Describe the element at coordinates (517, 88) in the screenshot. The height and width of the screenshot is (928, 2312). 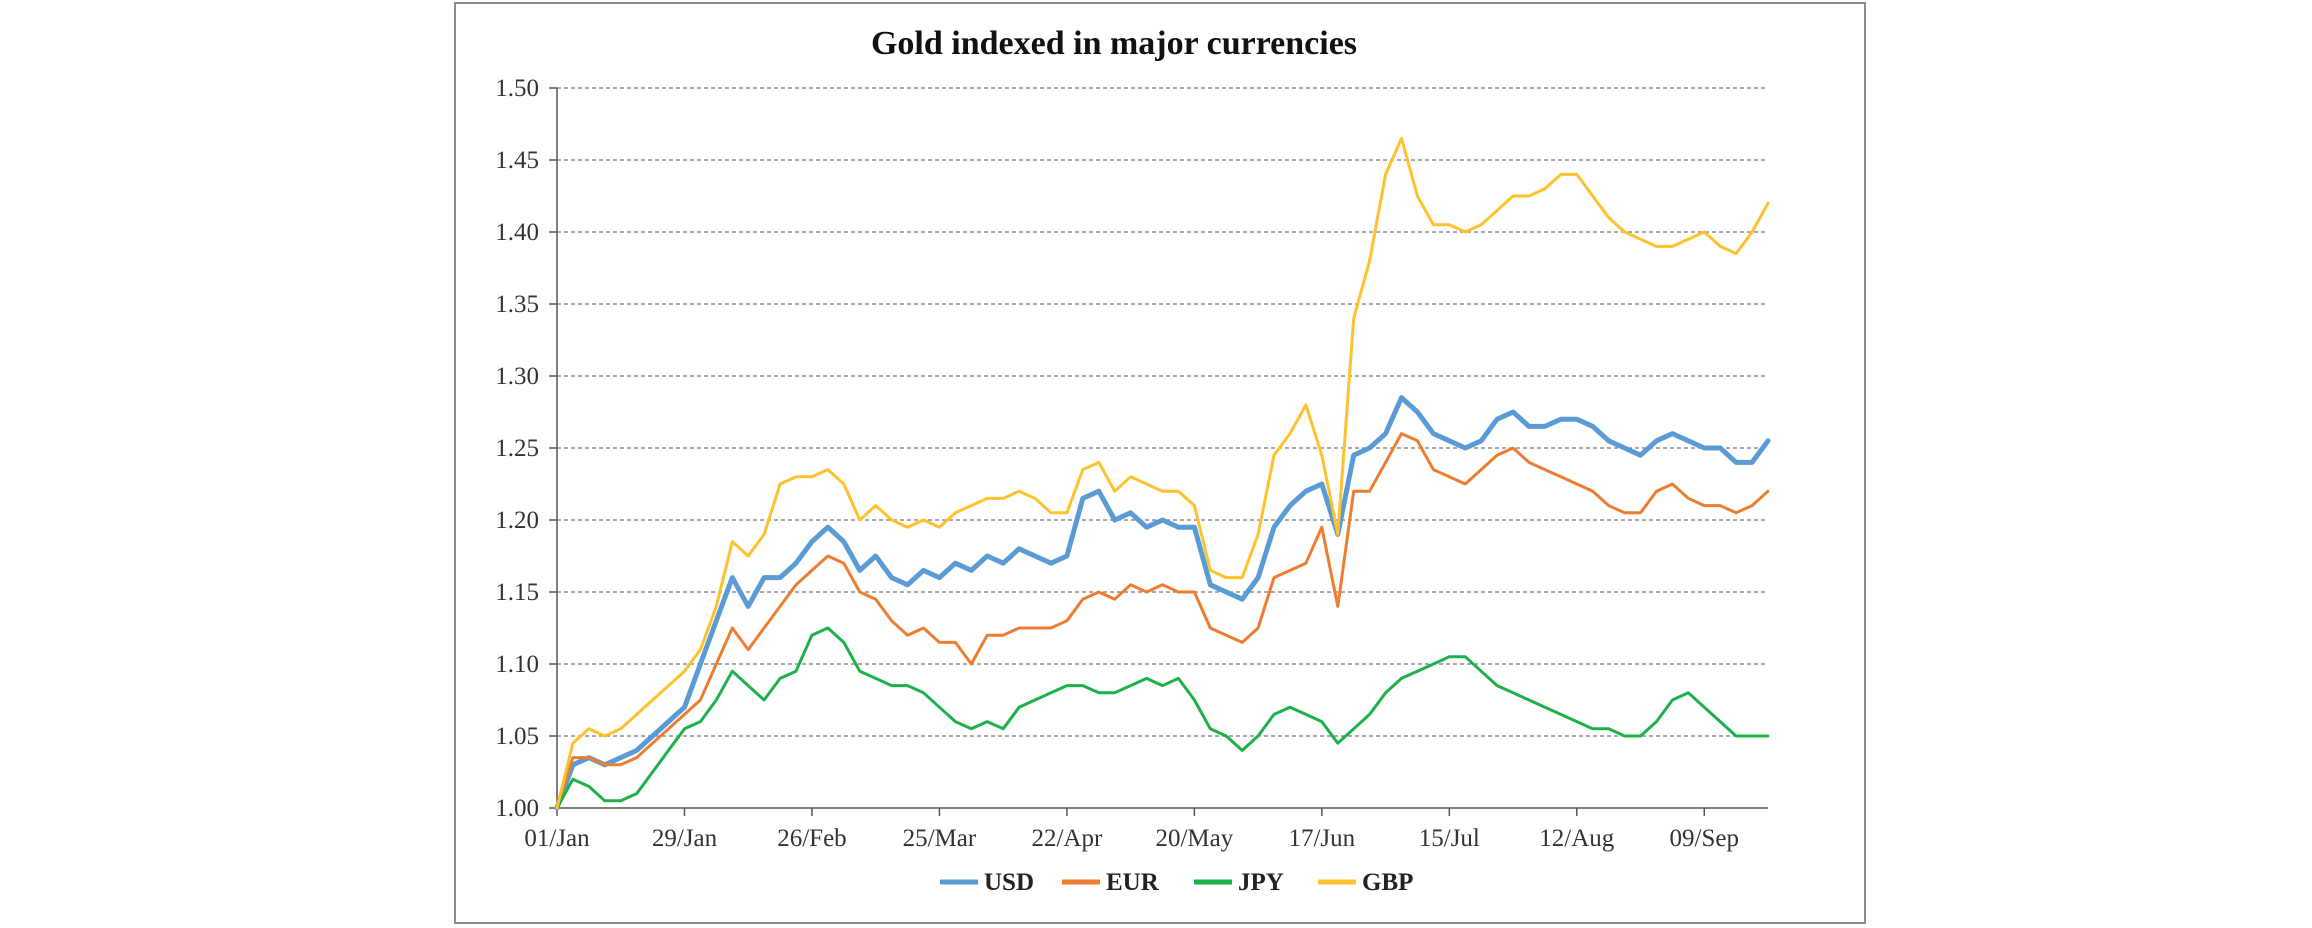
I see `y-tick-label: 1.50` at that location.